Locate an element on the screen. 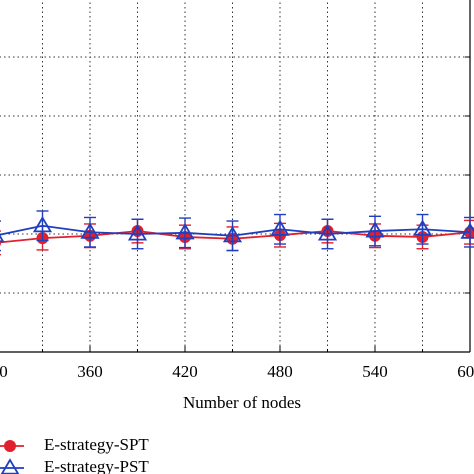 The image size is (474, 474). x-tick-label: 540 is located at coordinates (375, 371).